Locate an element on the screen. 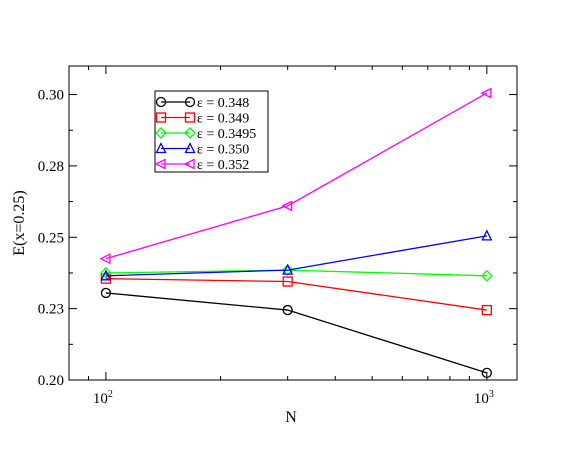 This screenshot has width=581, height=449. legend-label: ε = 0.349 is located at coordinates (223, 119).